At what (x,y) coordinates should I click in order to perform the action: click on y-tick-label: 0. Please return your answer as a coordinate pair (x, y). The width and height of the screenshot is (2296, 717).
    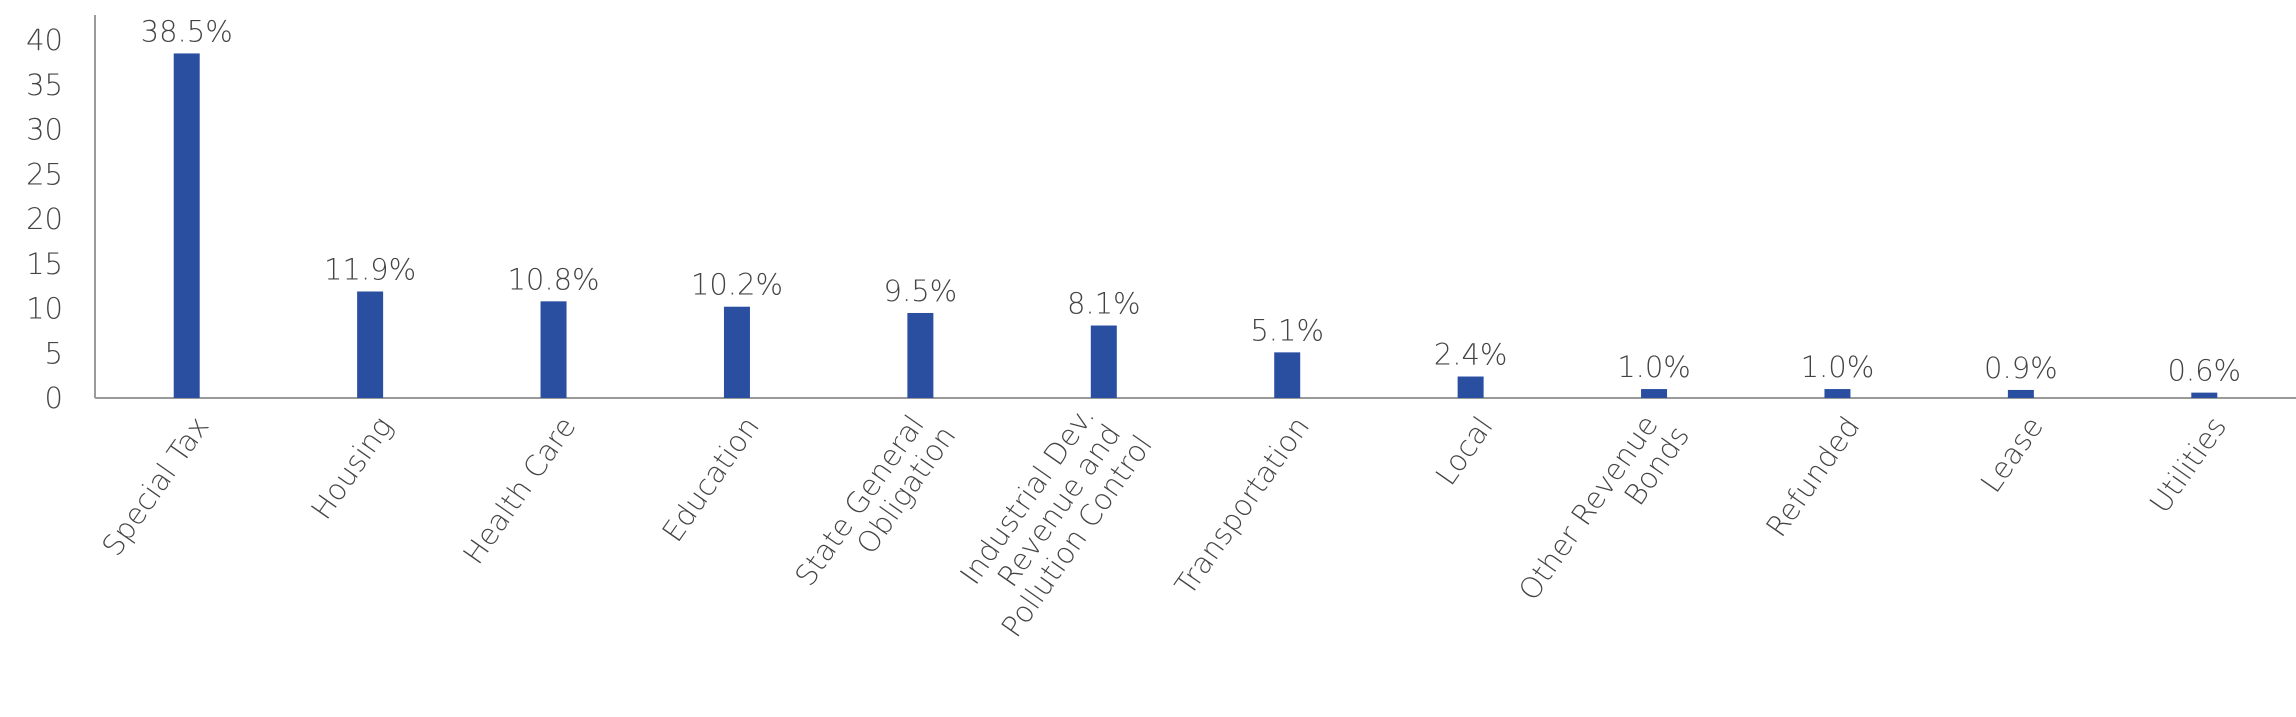
    Looking at the image, I should click on (54, 398).